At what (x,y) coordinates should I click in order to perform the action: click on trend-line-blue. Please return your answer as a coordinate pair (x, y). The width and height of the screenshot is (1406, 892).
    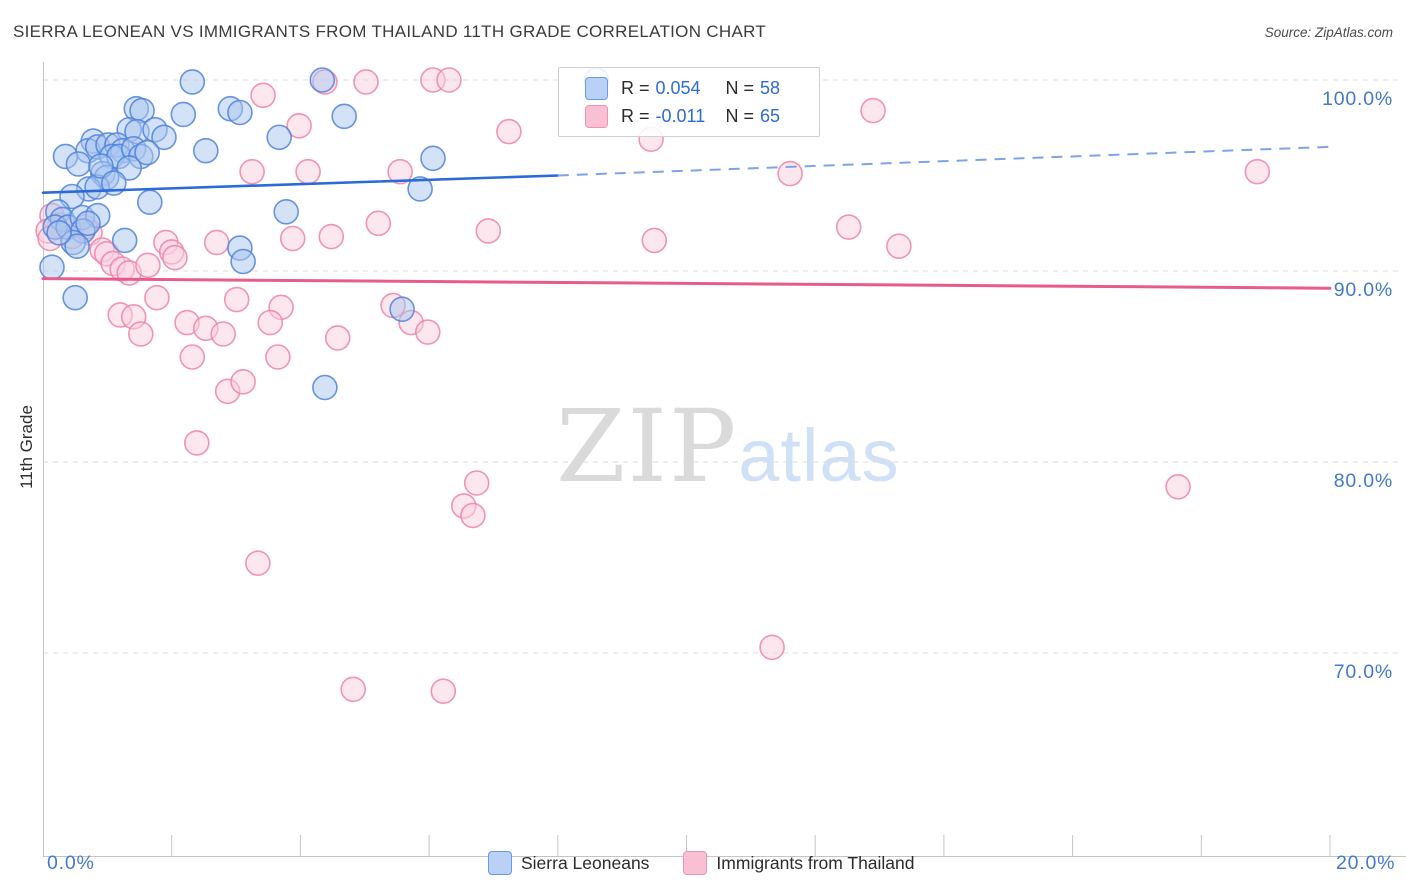
    Looking at the image, I should click on (300, 184).